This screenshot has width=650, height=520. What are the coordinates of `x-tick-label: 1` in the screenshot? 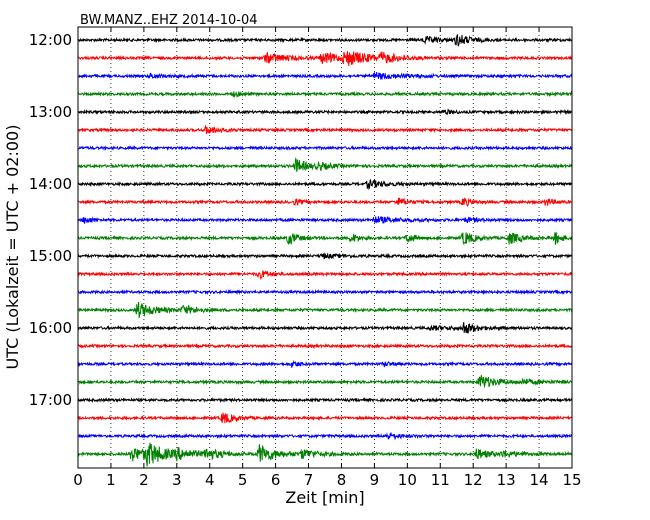 It's located at (111, 480).